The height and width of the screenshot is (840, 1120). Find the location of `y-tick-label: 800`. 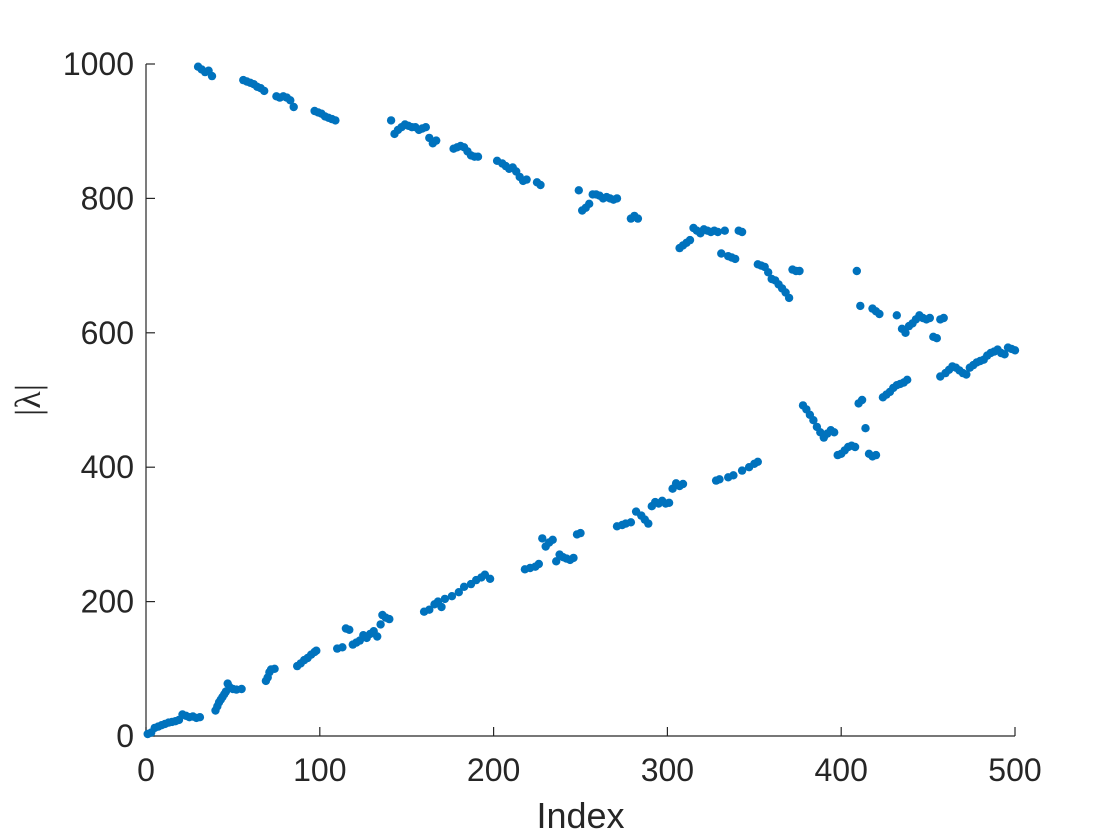

y-tick-label: 800 is located at coordinates (107, 198).